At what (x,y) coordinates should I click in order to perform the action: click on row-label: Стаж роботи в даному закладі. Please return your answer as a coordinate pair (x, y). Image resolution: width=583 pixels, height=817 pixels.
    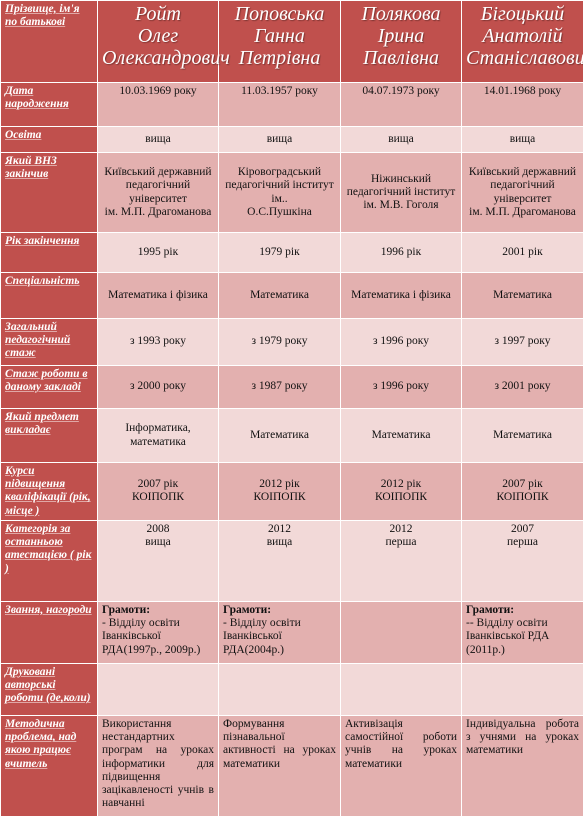
    Looking at the image, I should click on (49, 387).